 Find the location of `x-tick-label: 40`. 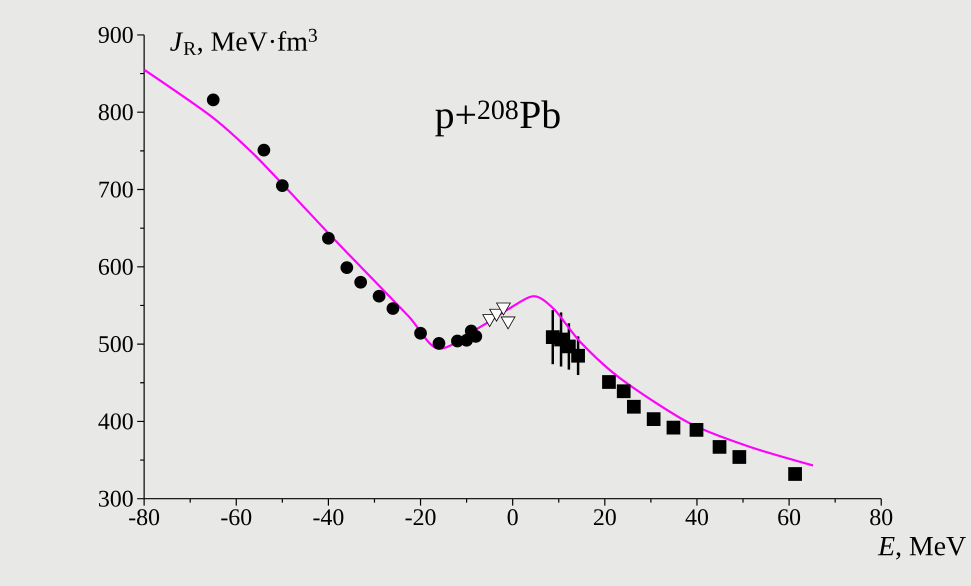

x-tick-label: 40 is located at coordinates (697, 517).